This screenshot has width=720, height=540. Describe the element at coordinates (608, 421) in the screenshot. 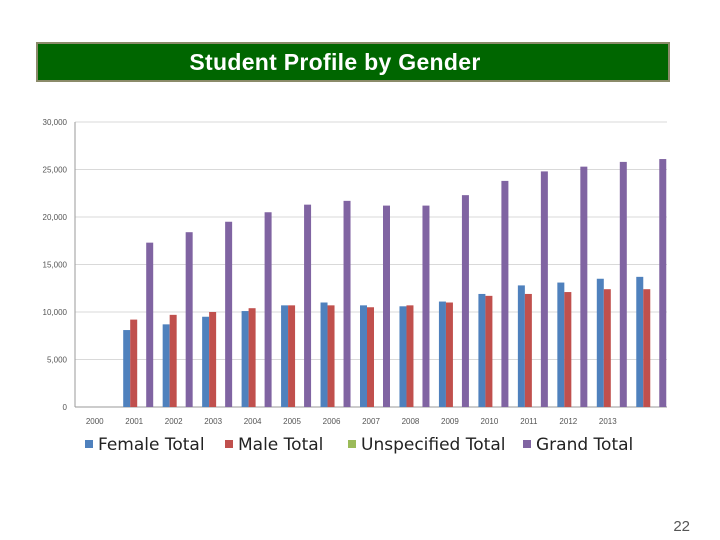

I see `x-tick-label: 2013` at that location.